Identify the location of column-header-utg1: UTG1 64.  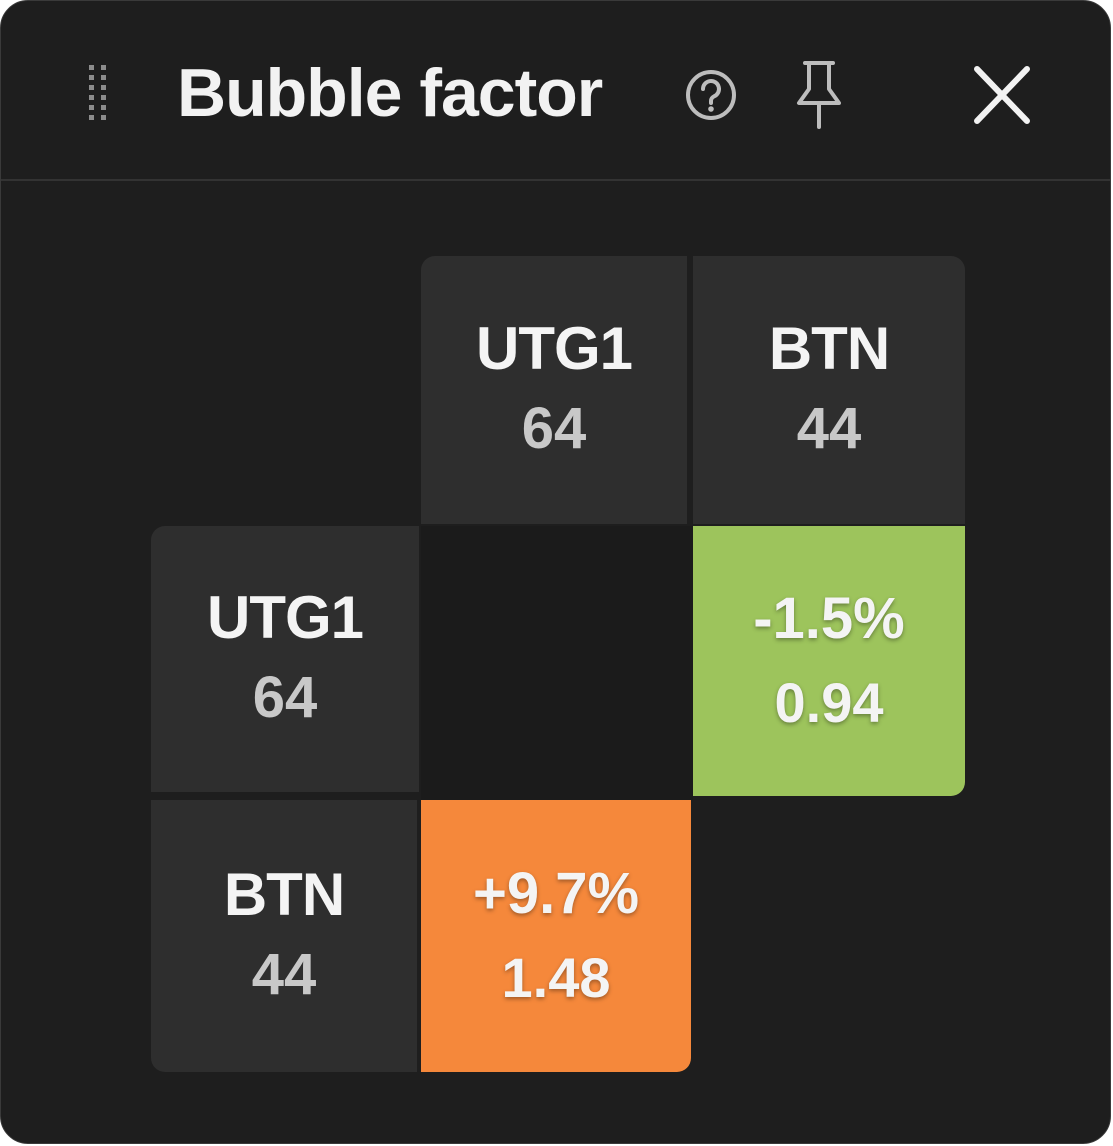
(555, 390).